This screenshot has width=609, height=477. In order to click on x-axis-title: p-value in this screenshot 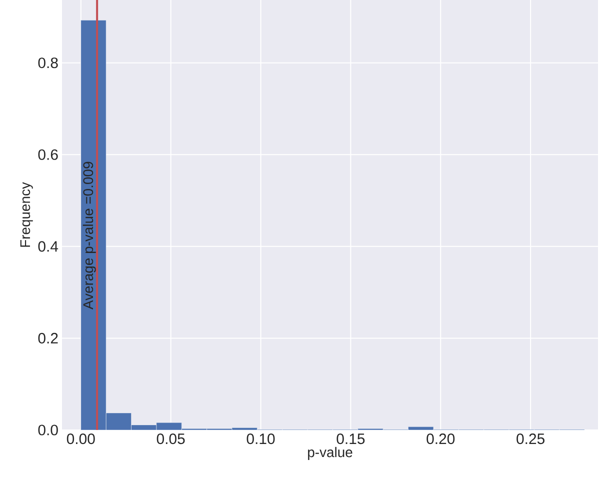, I will do `click(330, 453)`.